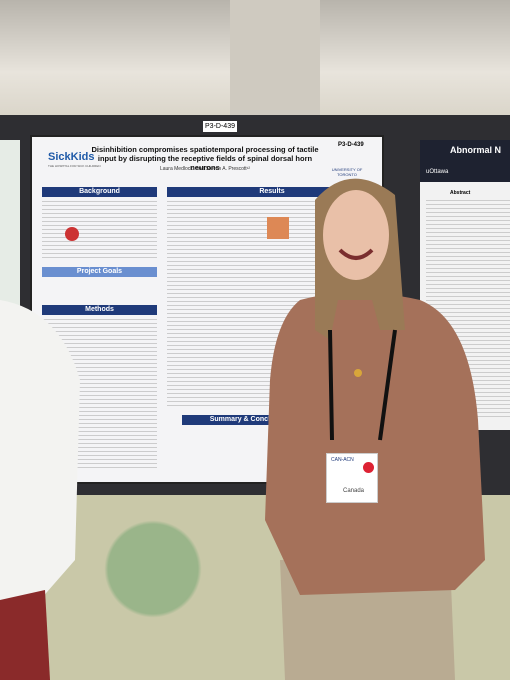 The height and width of the screenshot is (680, 510). I want to click on poster-logo: SickKids, so click(71, 157).